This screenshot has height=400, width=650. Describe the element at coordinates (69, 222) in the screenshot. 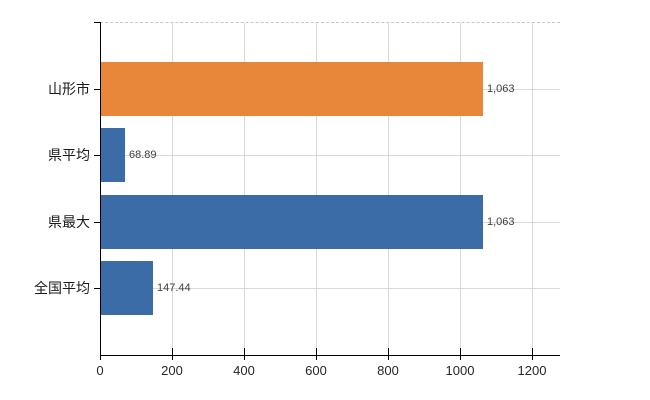

I see `category-label-2: 県最大` at that location.